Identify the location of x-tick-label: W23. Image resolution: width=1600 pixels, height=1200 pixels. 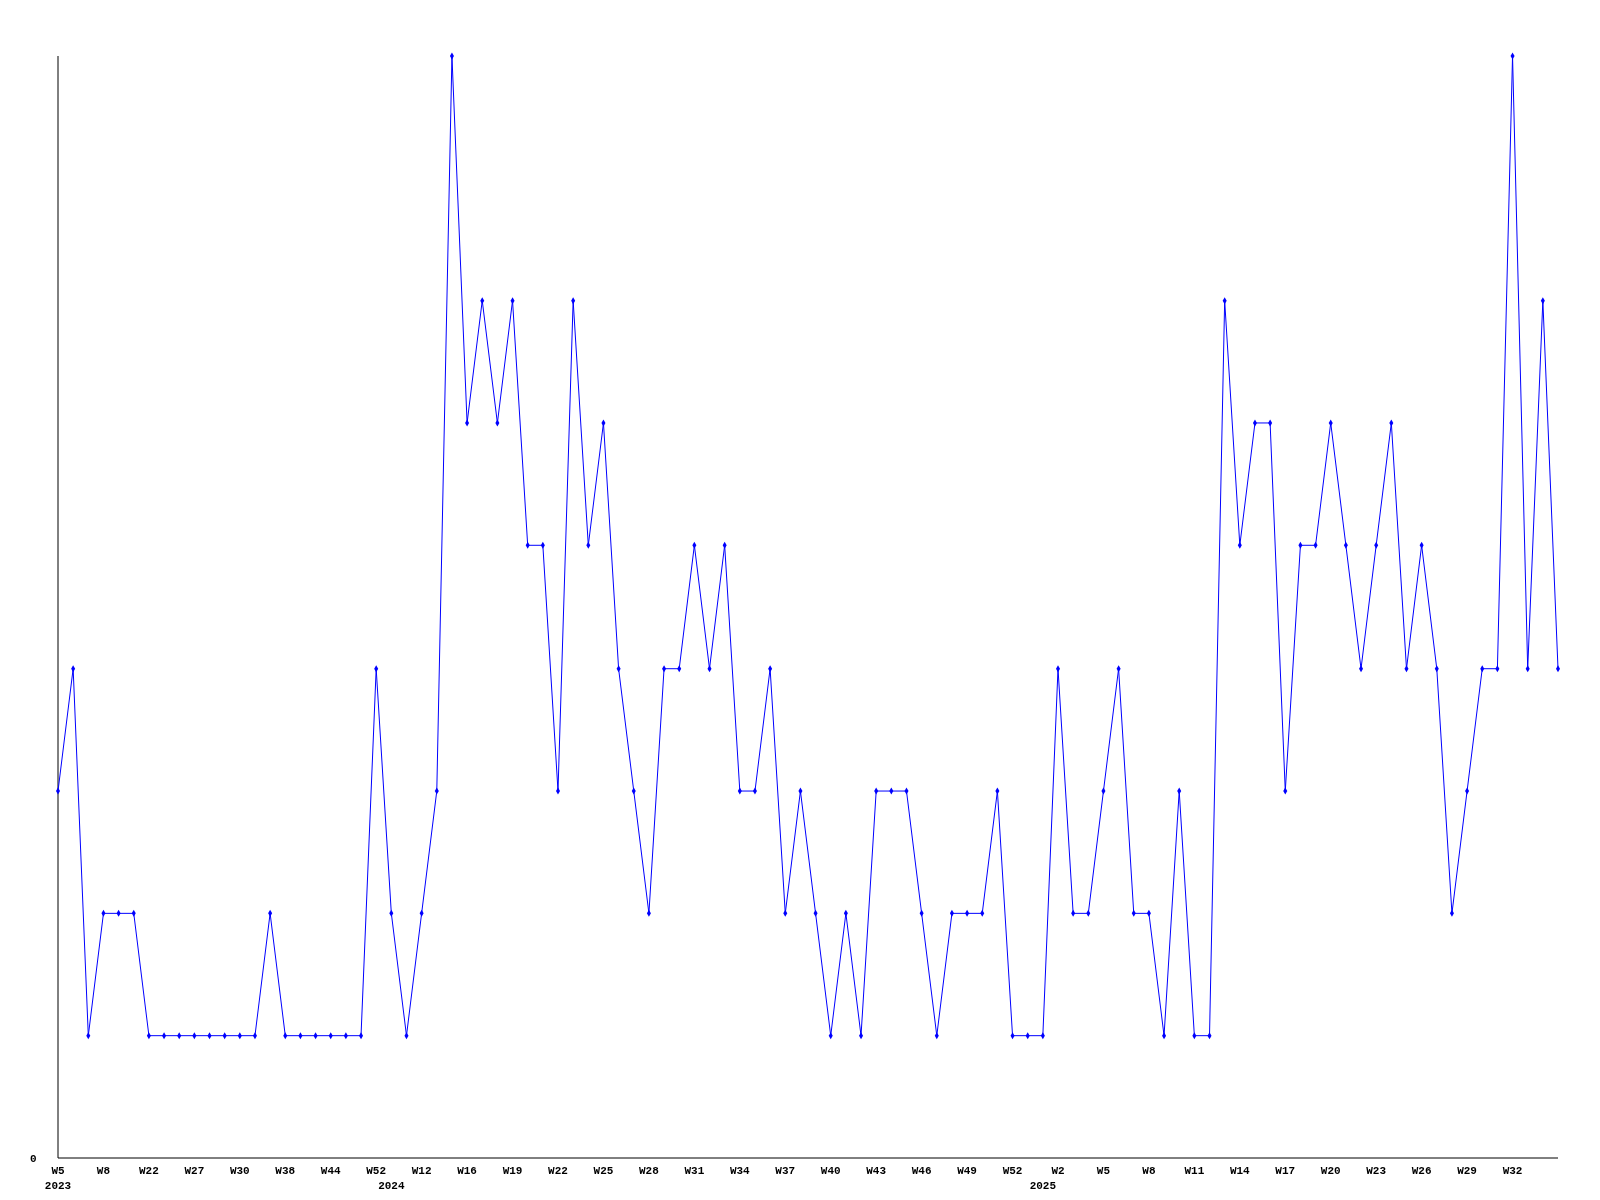
(1376, 1171).